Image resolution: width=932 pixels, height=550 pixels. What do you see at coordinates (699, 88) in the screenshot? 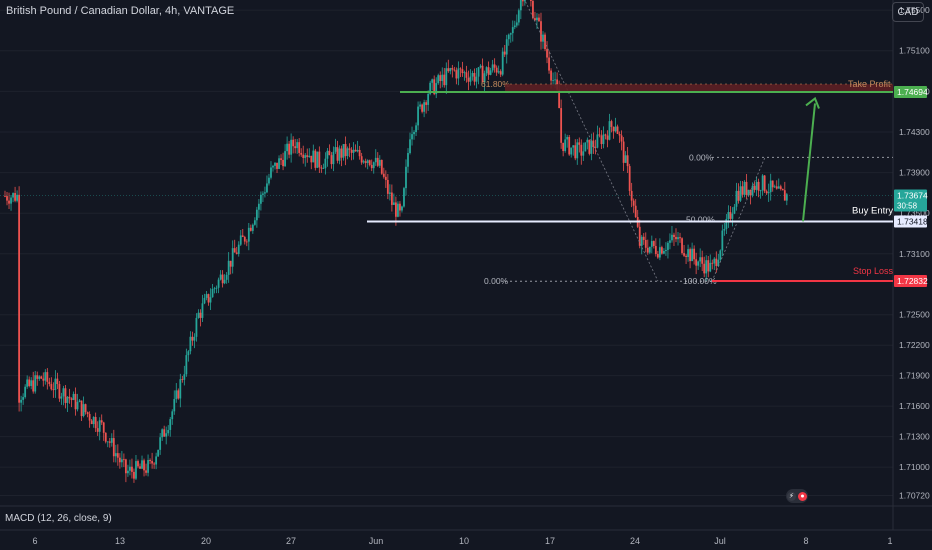
I see `take-profit-zone` at bounding box center [699, 88].